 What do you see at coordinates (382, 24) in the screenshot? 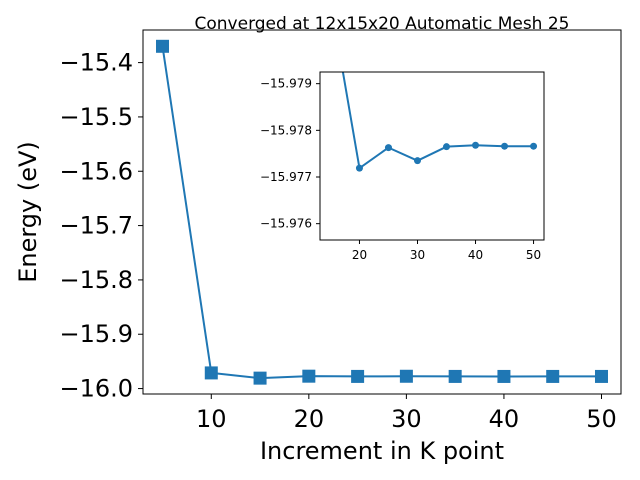
I see `chart-title: Converged at 12x15x20 Automatic Mesh 25` at bounding box center [382, 24].